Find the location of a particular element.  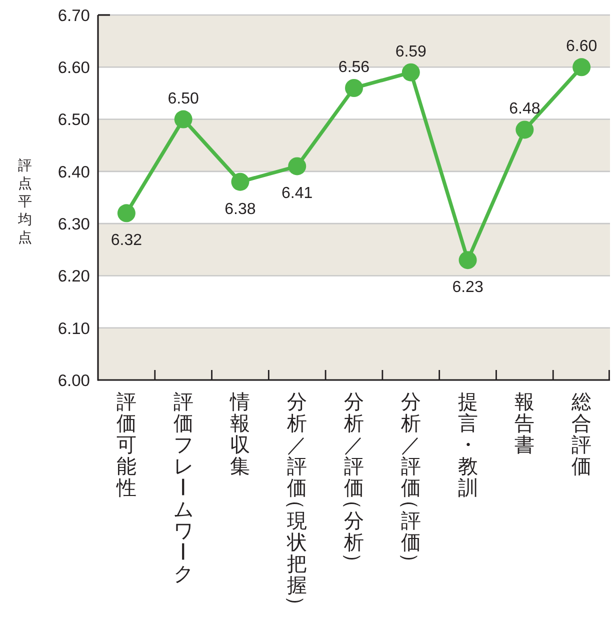

ytick-label: 6.10 is located at coordinates (74, 329).